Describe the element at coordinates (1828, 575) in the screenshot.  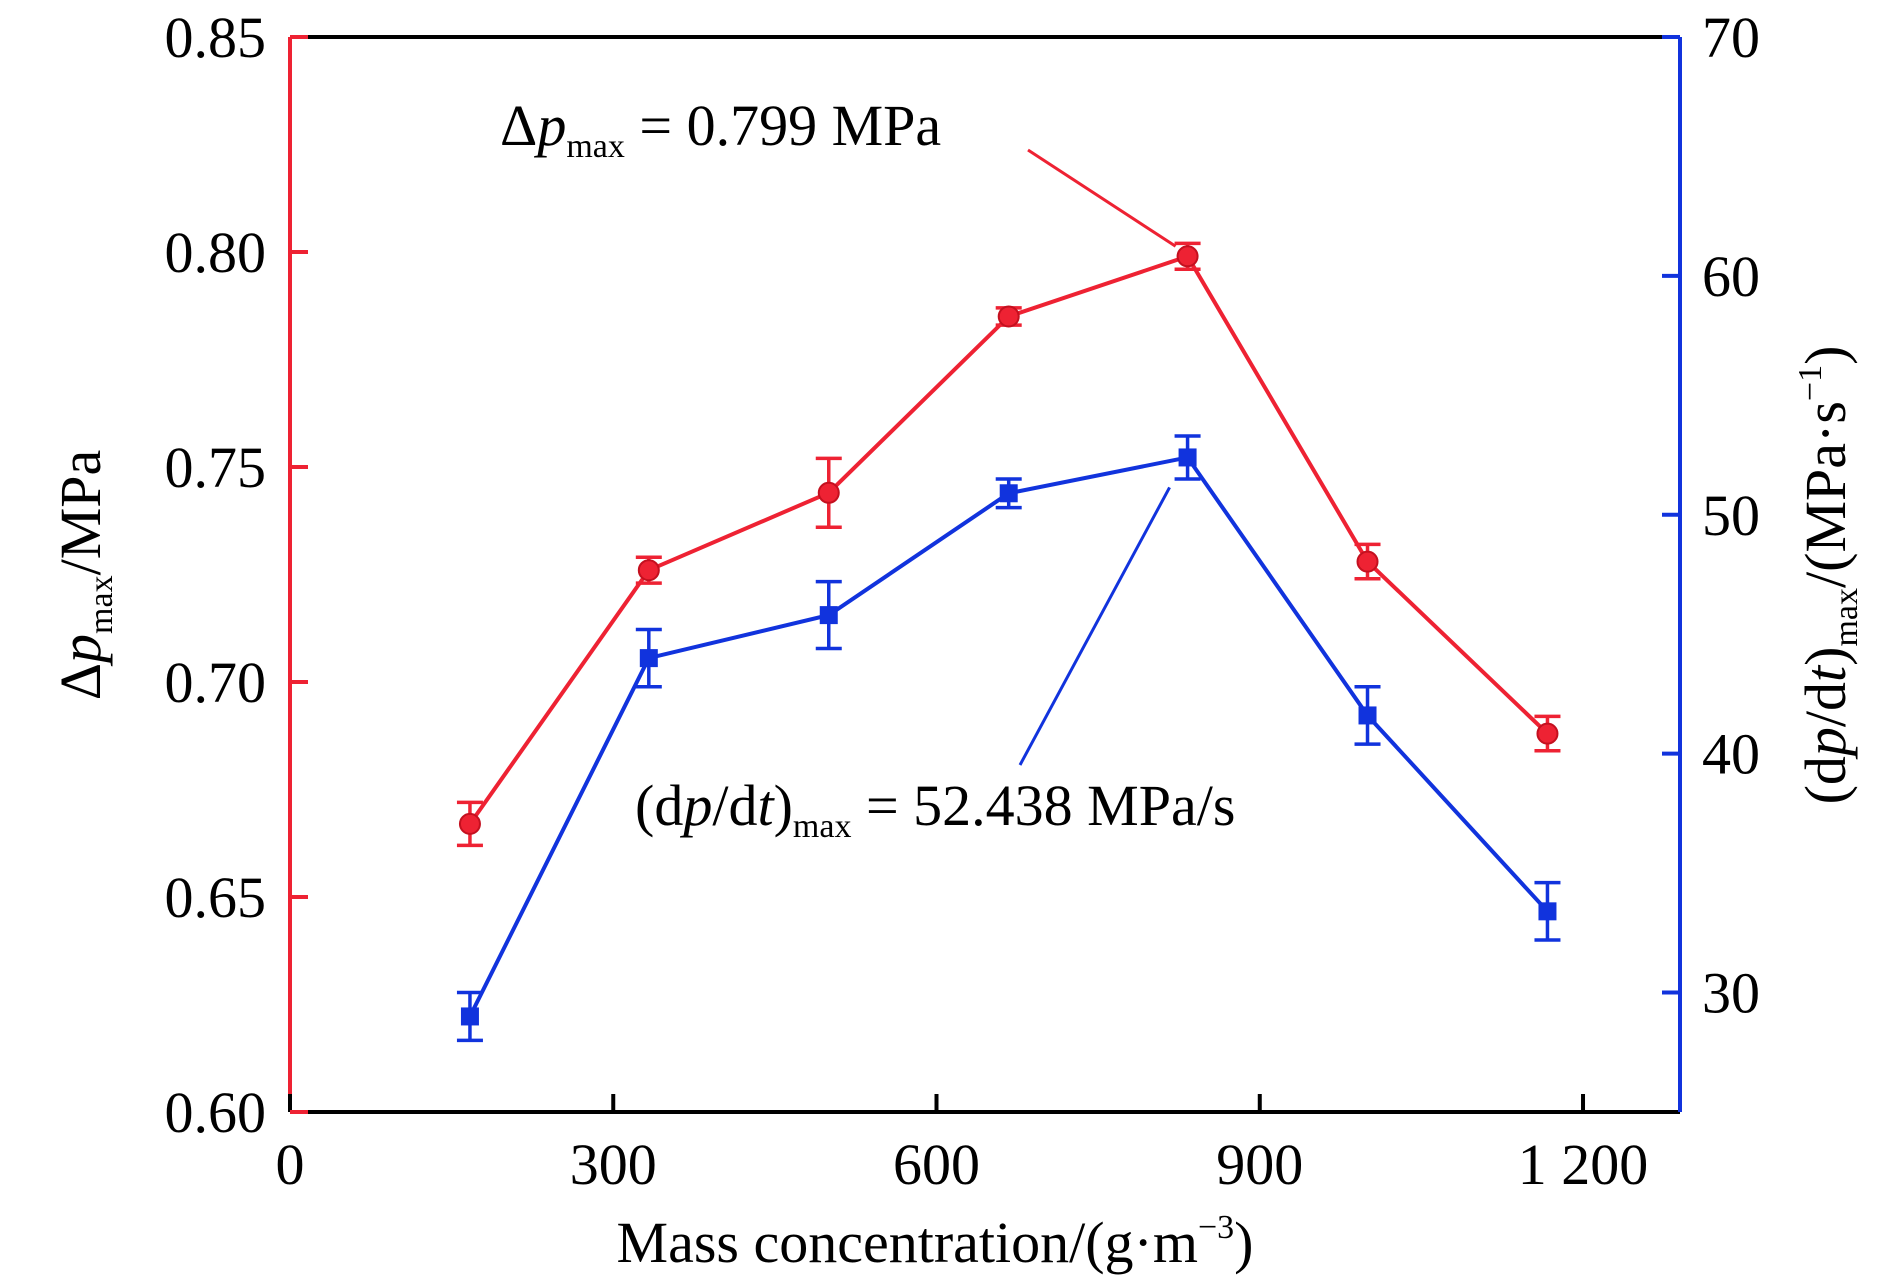
I see `right-y-axis-title: (dp/dt)max/(MPa·s−1)` at that location.